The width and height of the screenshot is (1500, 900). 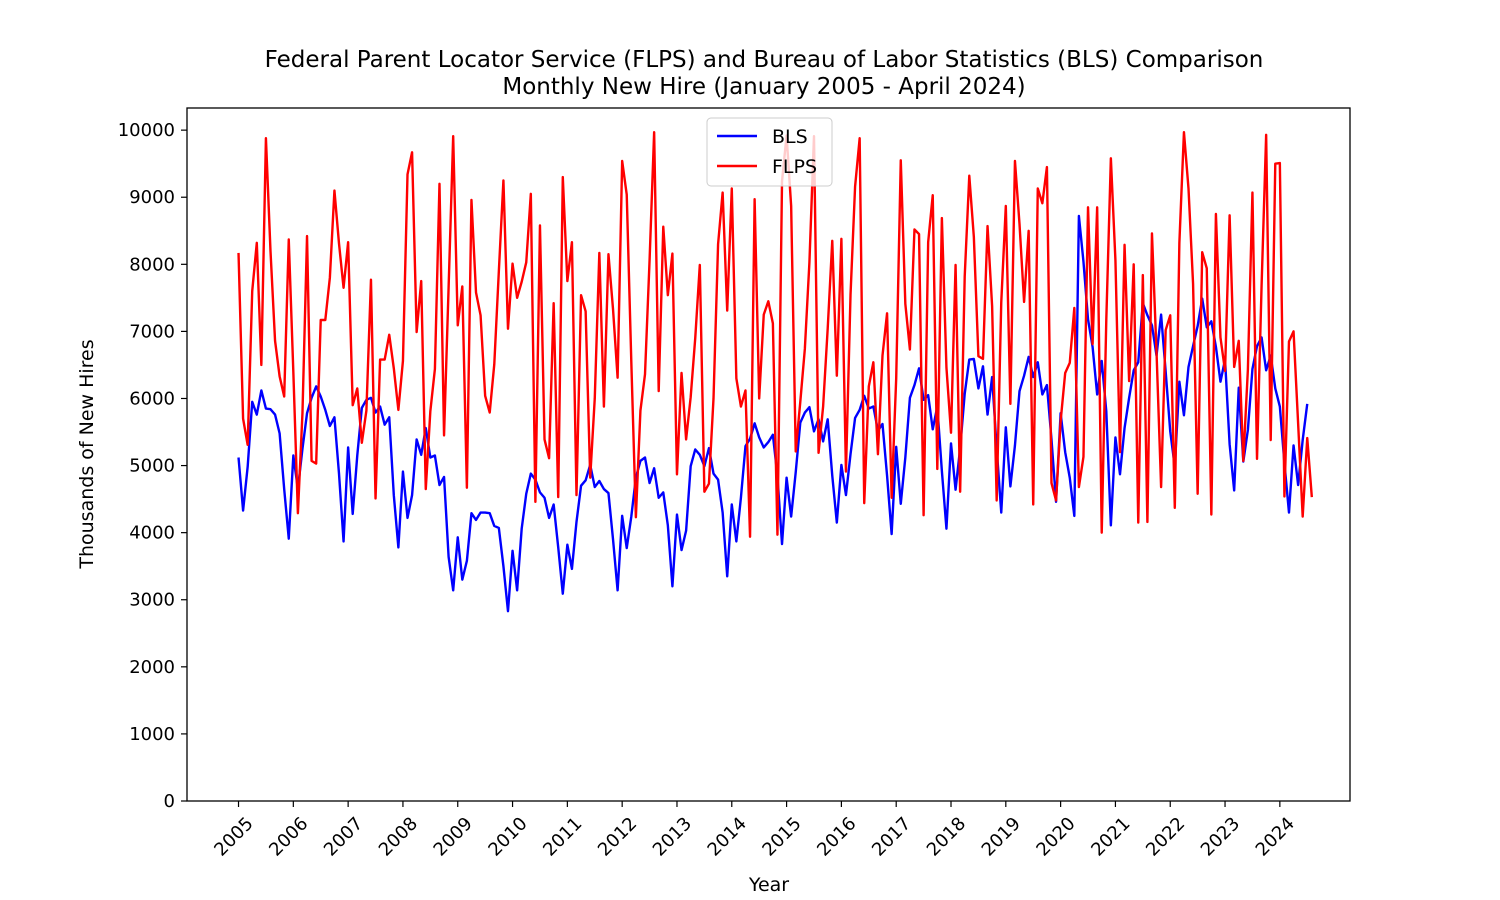 I want to click on y-tick-label: 8000, so click(x=152, y=264).